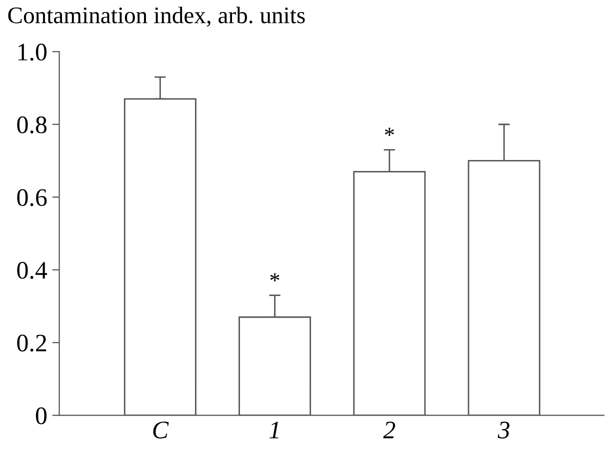 This screenshot has height=449, width=605. What do you see at coordinates (389, 430) in the screenshot?
I see `x-tick-label: 2` at bounding box center [389, 430].